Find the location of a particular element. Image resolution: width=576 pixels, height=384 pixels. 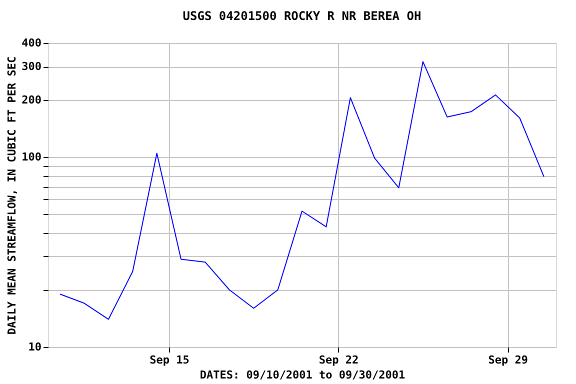

y-tick-label: 200 is located at coordinates (32, 100).